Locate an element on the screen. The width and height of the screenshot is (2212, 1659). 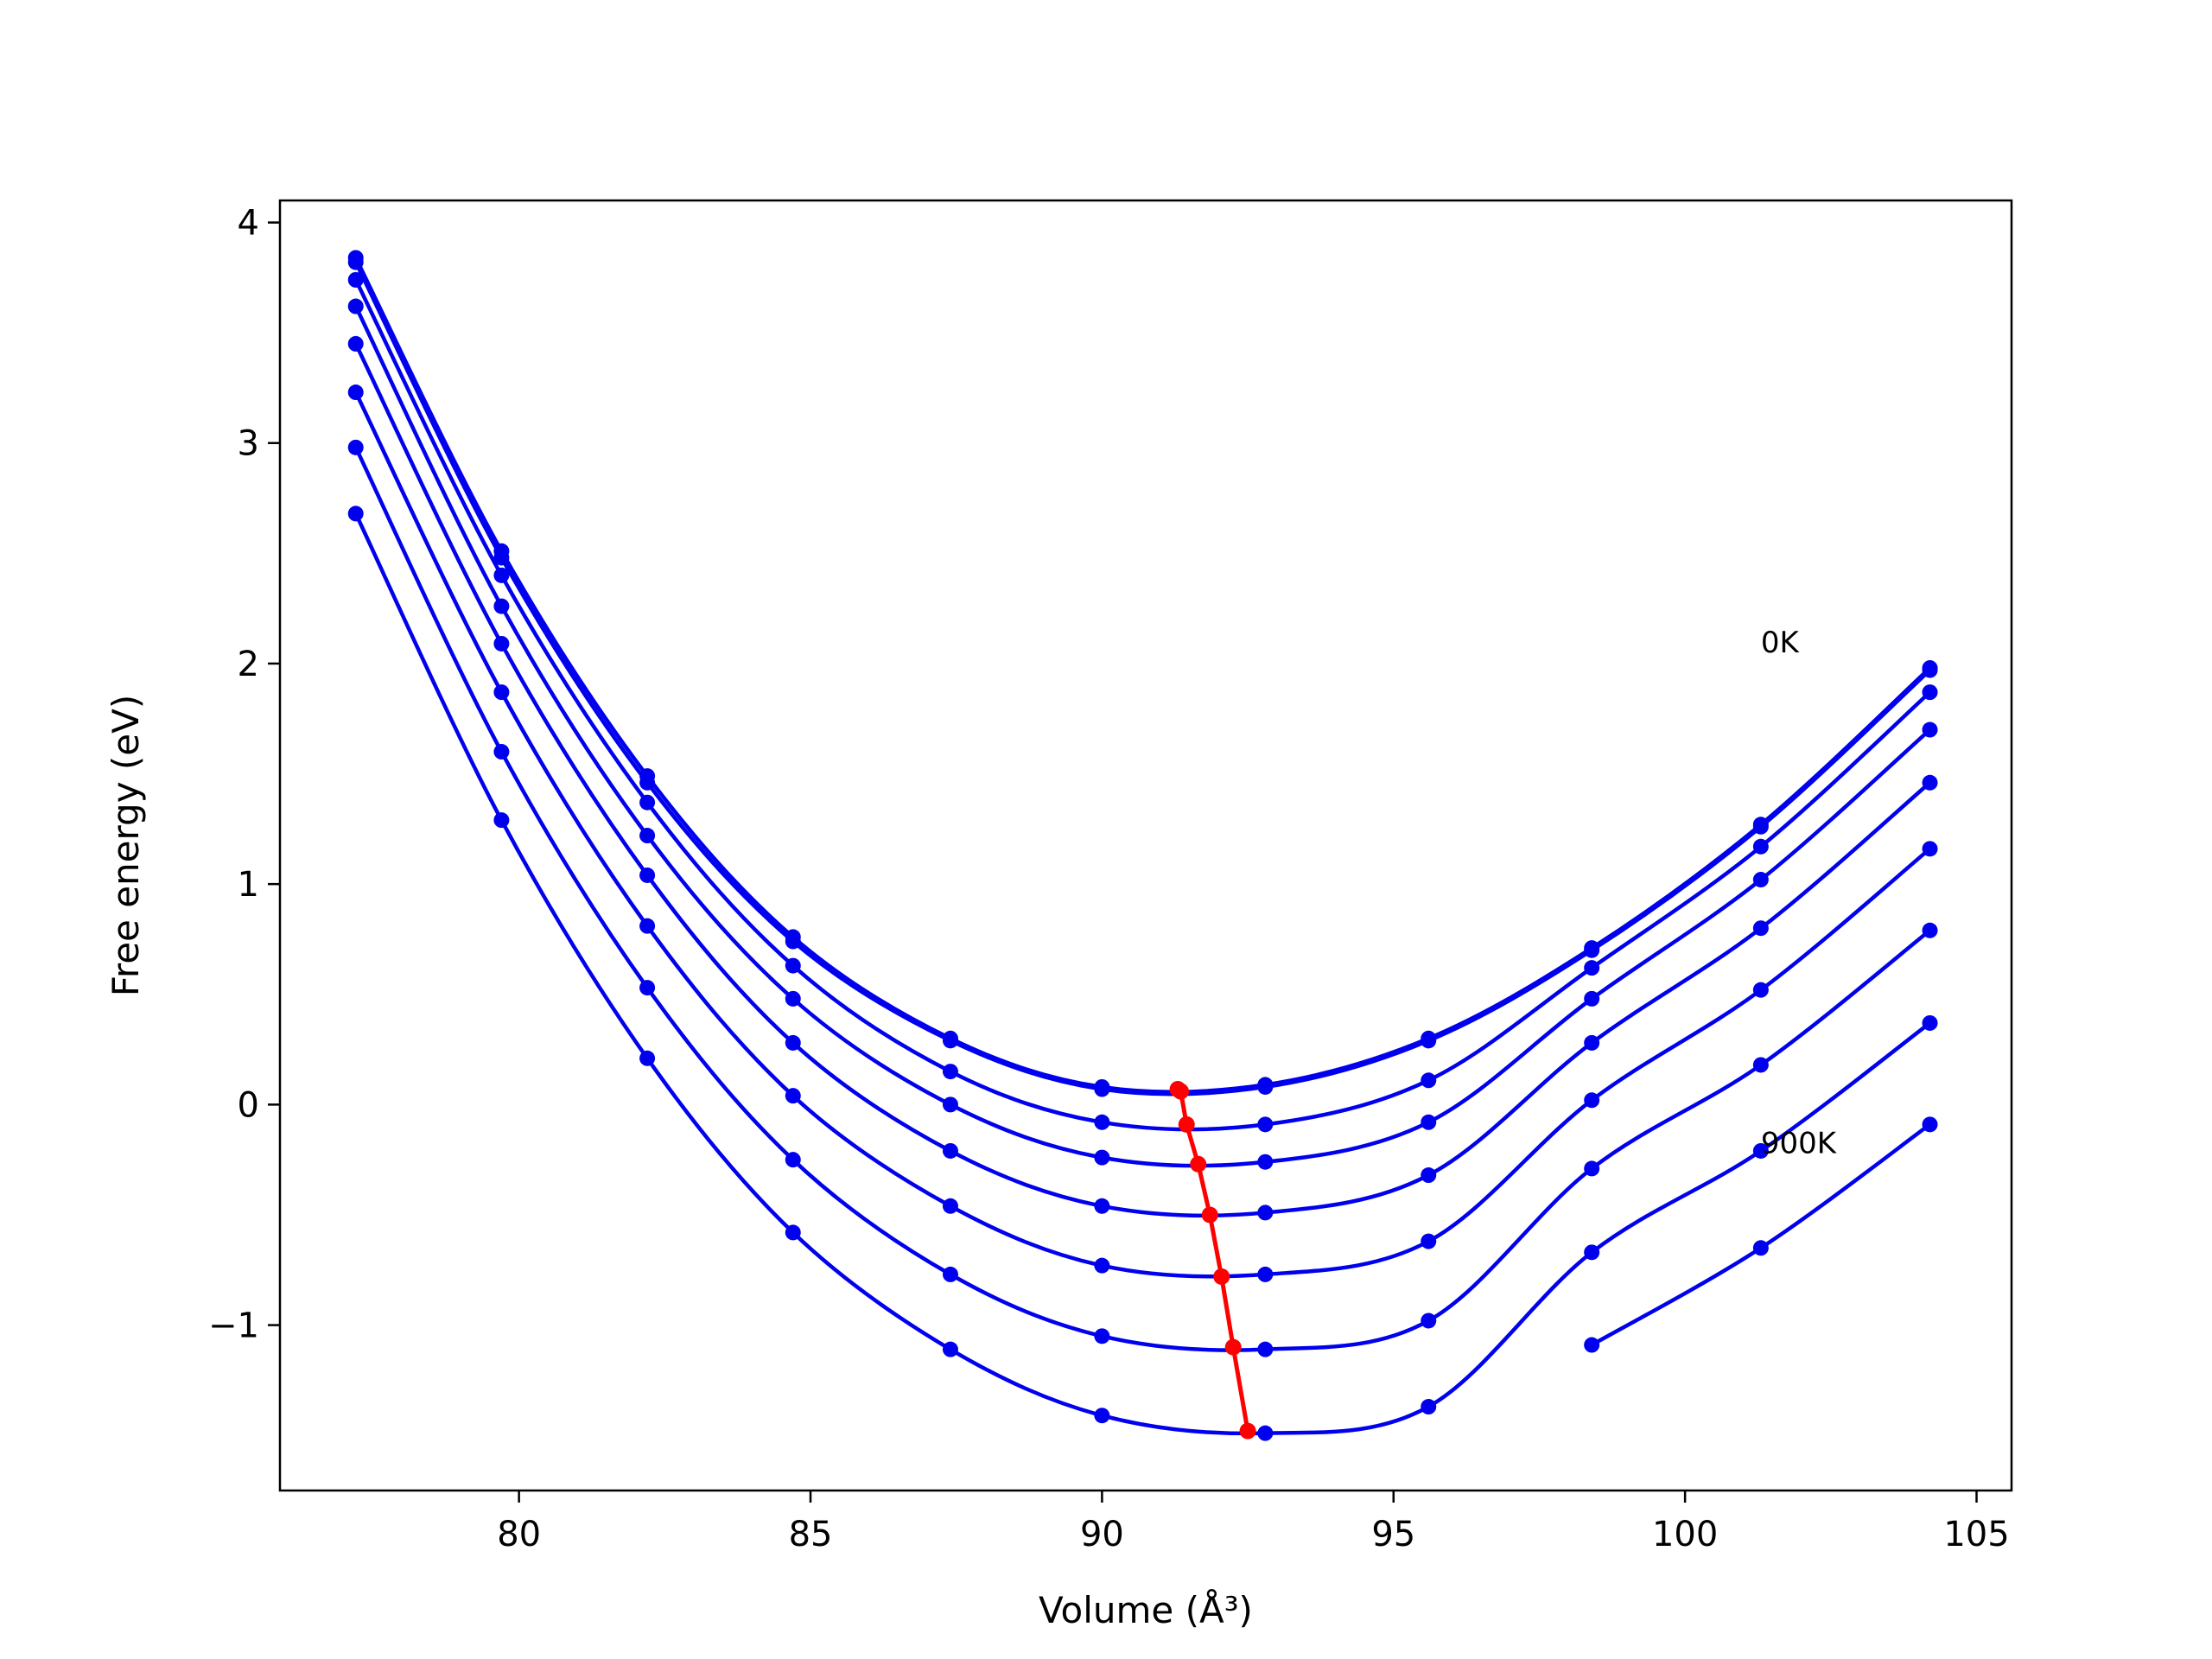
y-tick-label-4: 3 is located at coordinates (248, 444).